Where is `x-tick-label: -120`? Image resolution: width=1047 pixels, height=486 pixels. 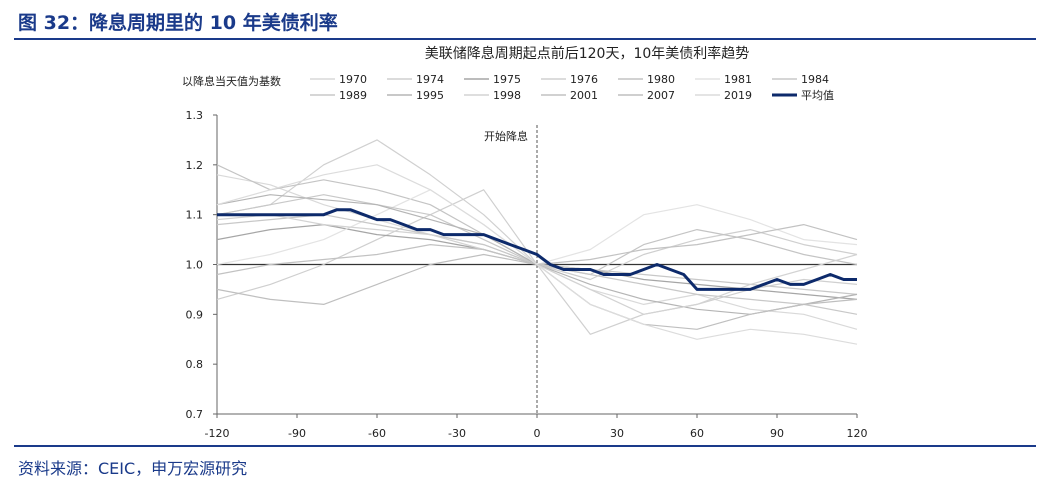 x-tick-label: -120 is located at coordinates (217, 433).